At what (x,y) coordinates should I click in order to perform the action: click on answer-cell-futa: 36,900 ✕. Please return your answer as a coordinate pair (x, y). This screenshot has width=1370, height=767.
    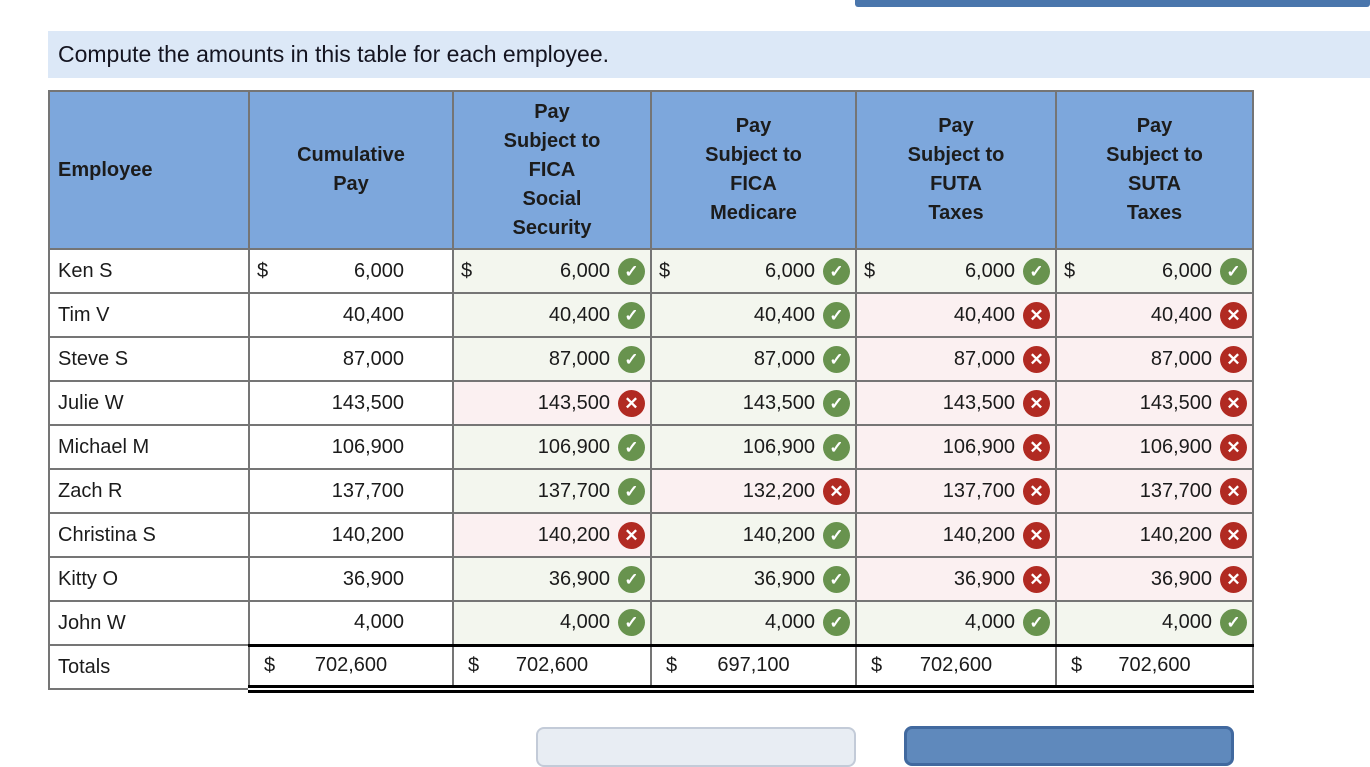
    Looking at the image, I should click on (956, 579).